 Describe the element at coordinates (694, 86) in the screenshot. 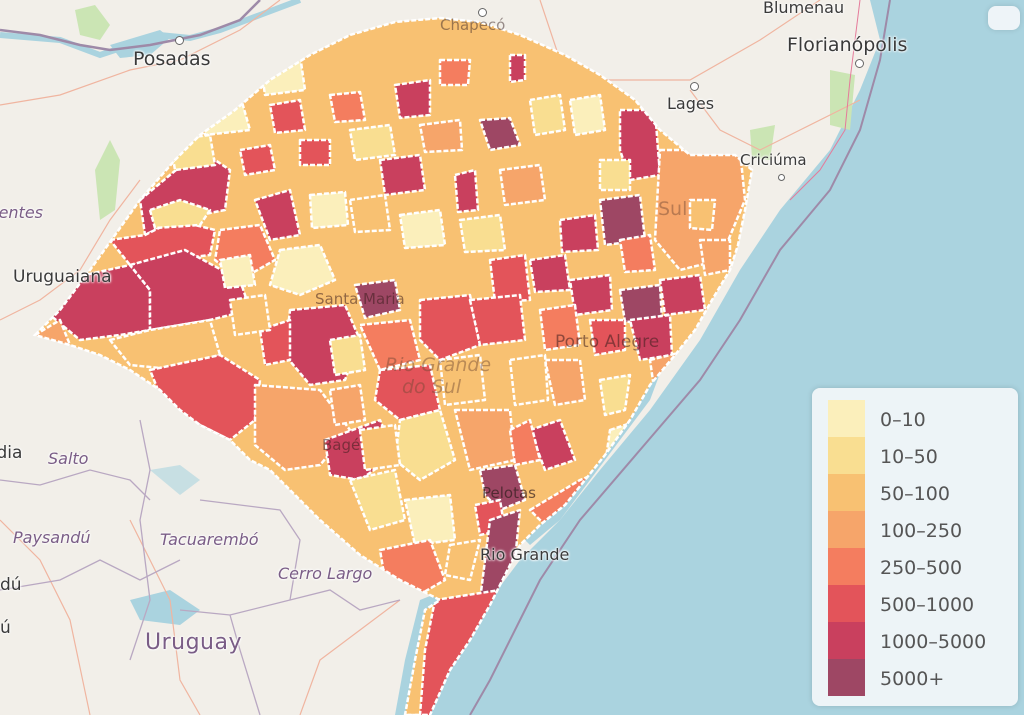

I see `lages-marker-icon` at that location.